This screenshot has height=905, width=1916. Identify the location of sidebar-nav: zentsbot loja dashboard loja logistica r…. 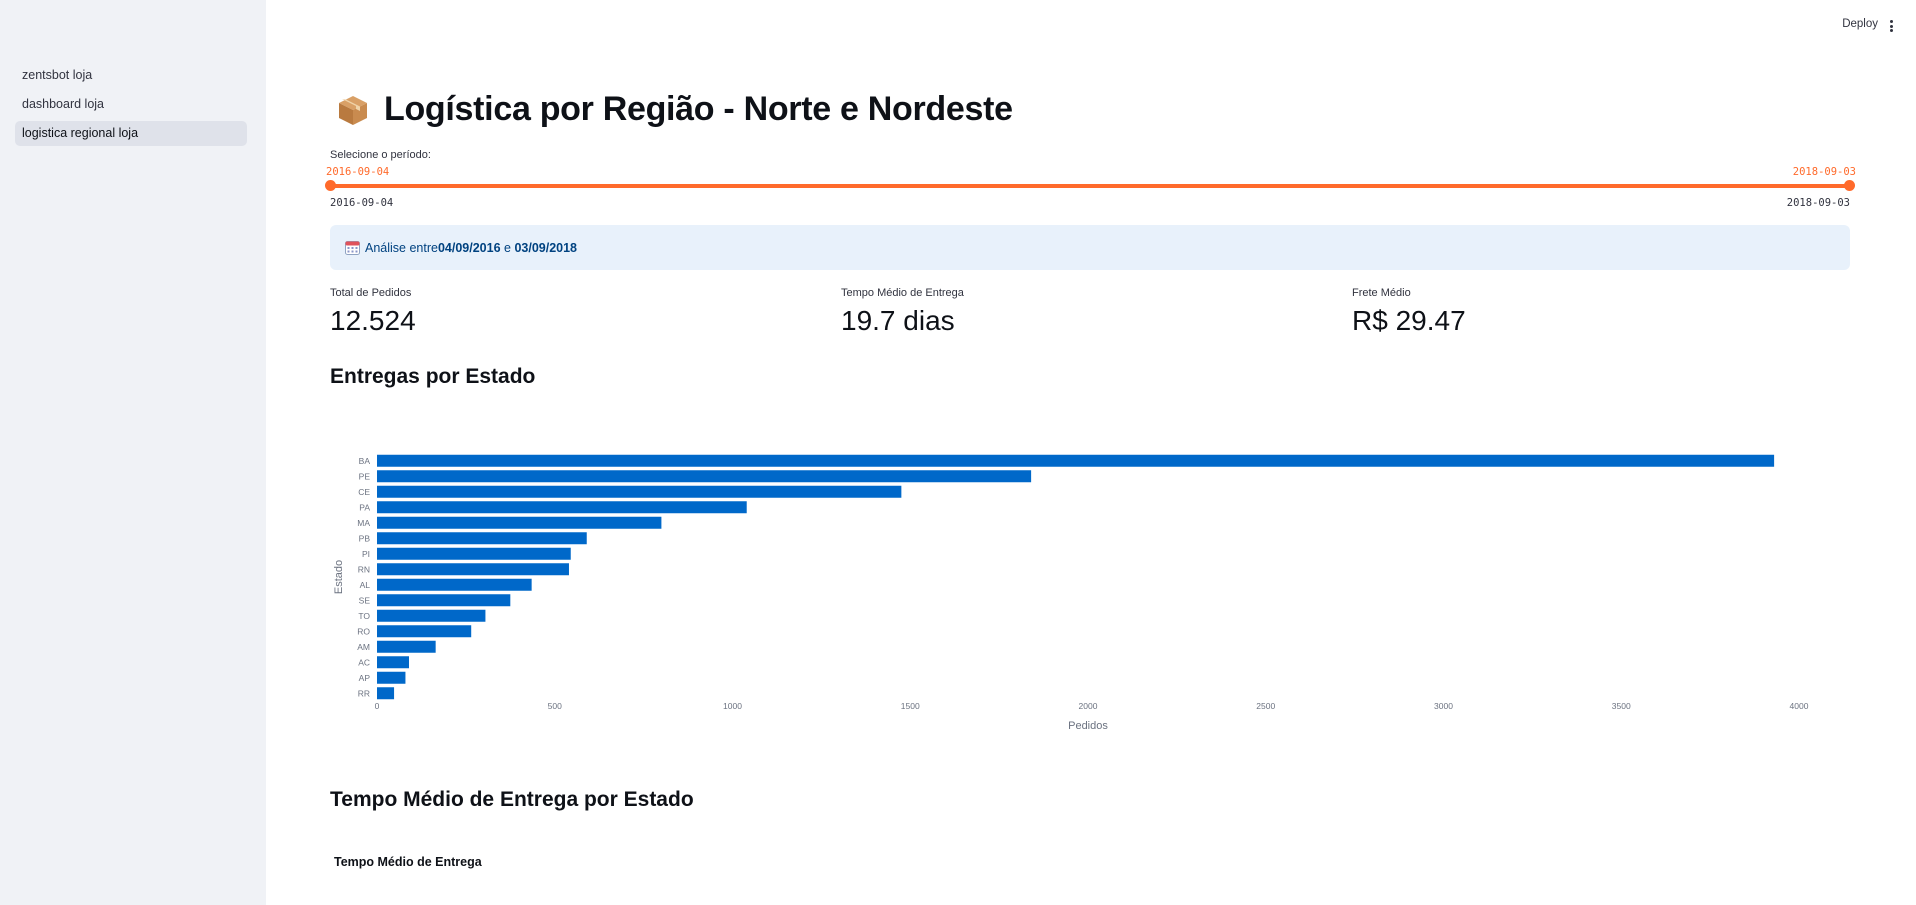
(131, 106).